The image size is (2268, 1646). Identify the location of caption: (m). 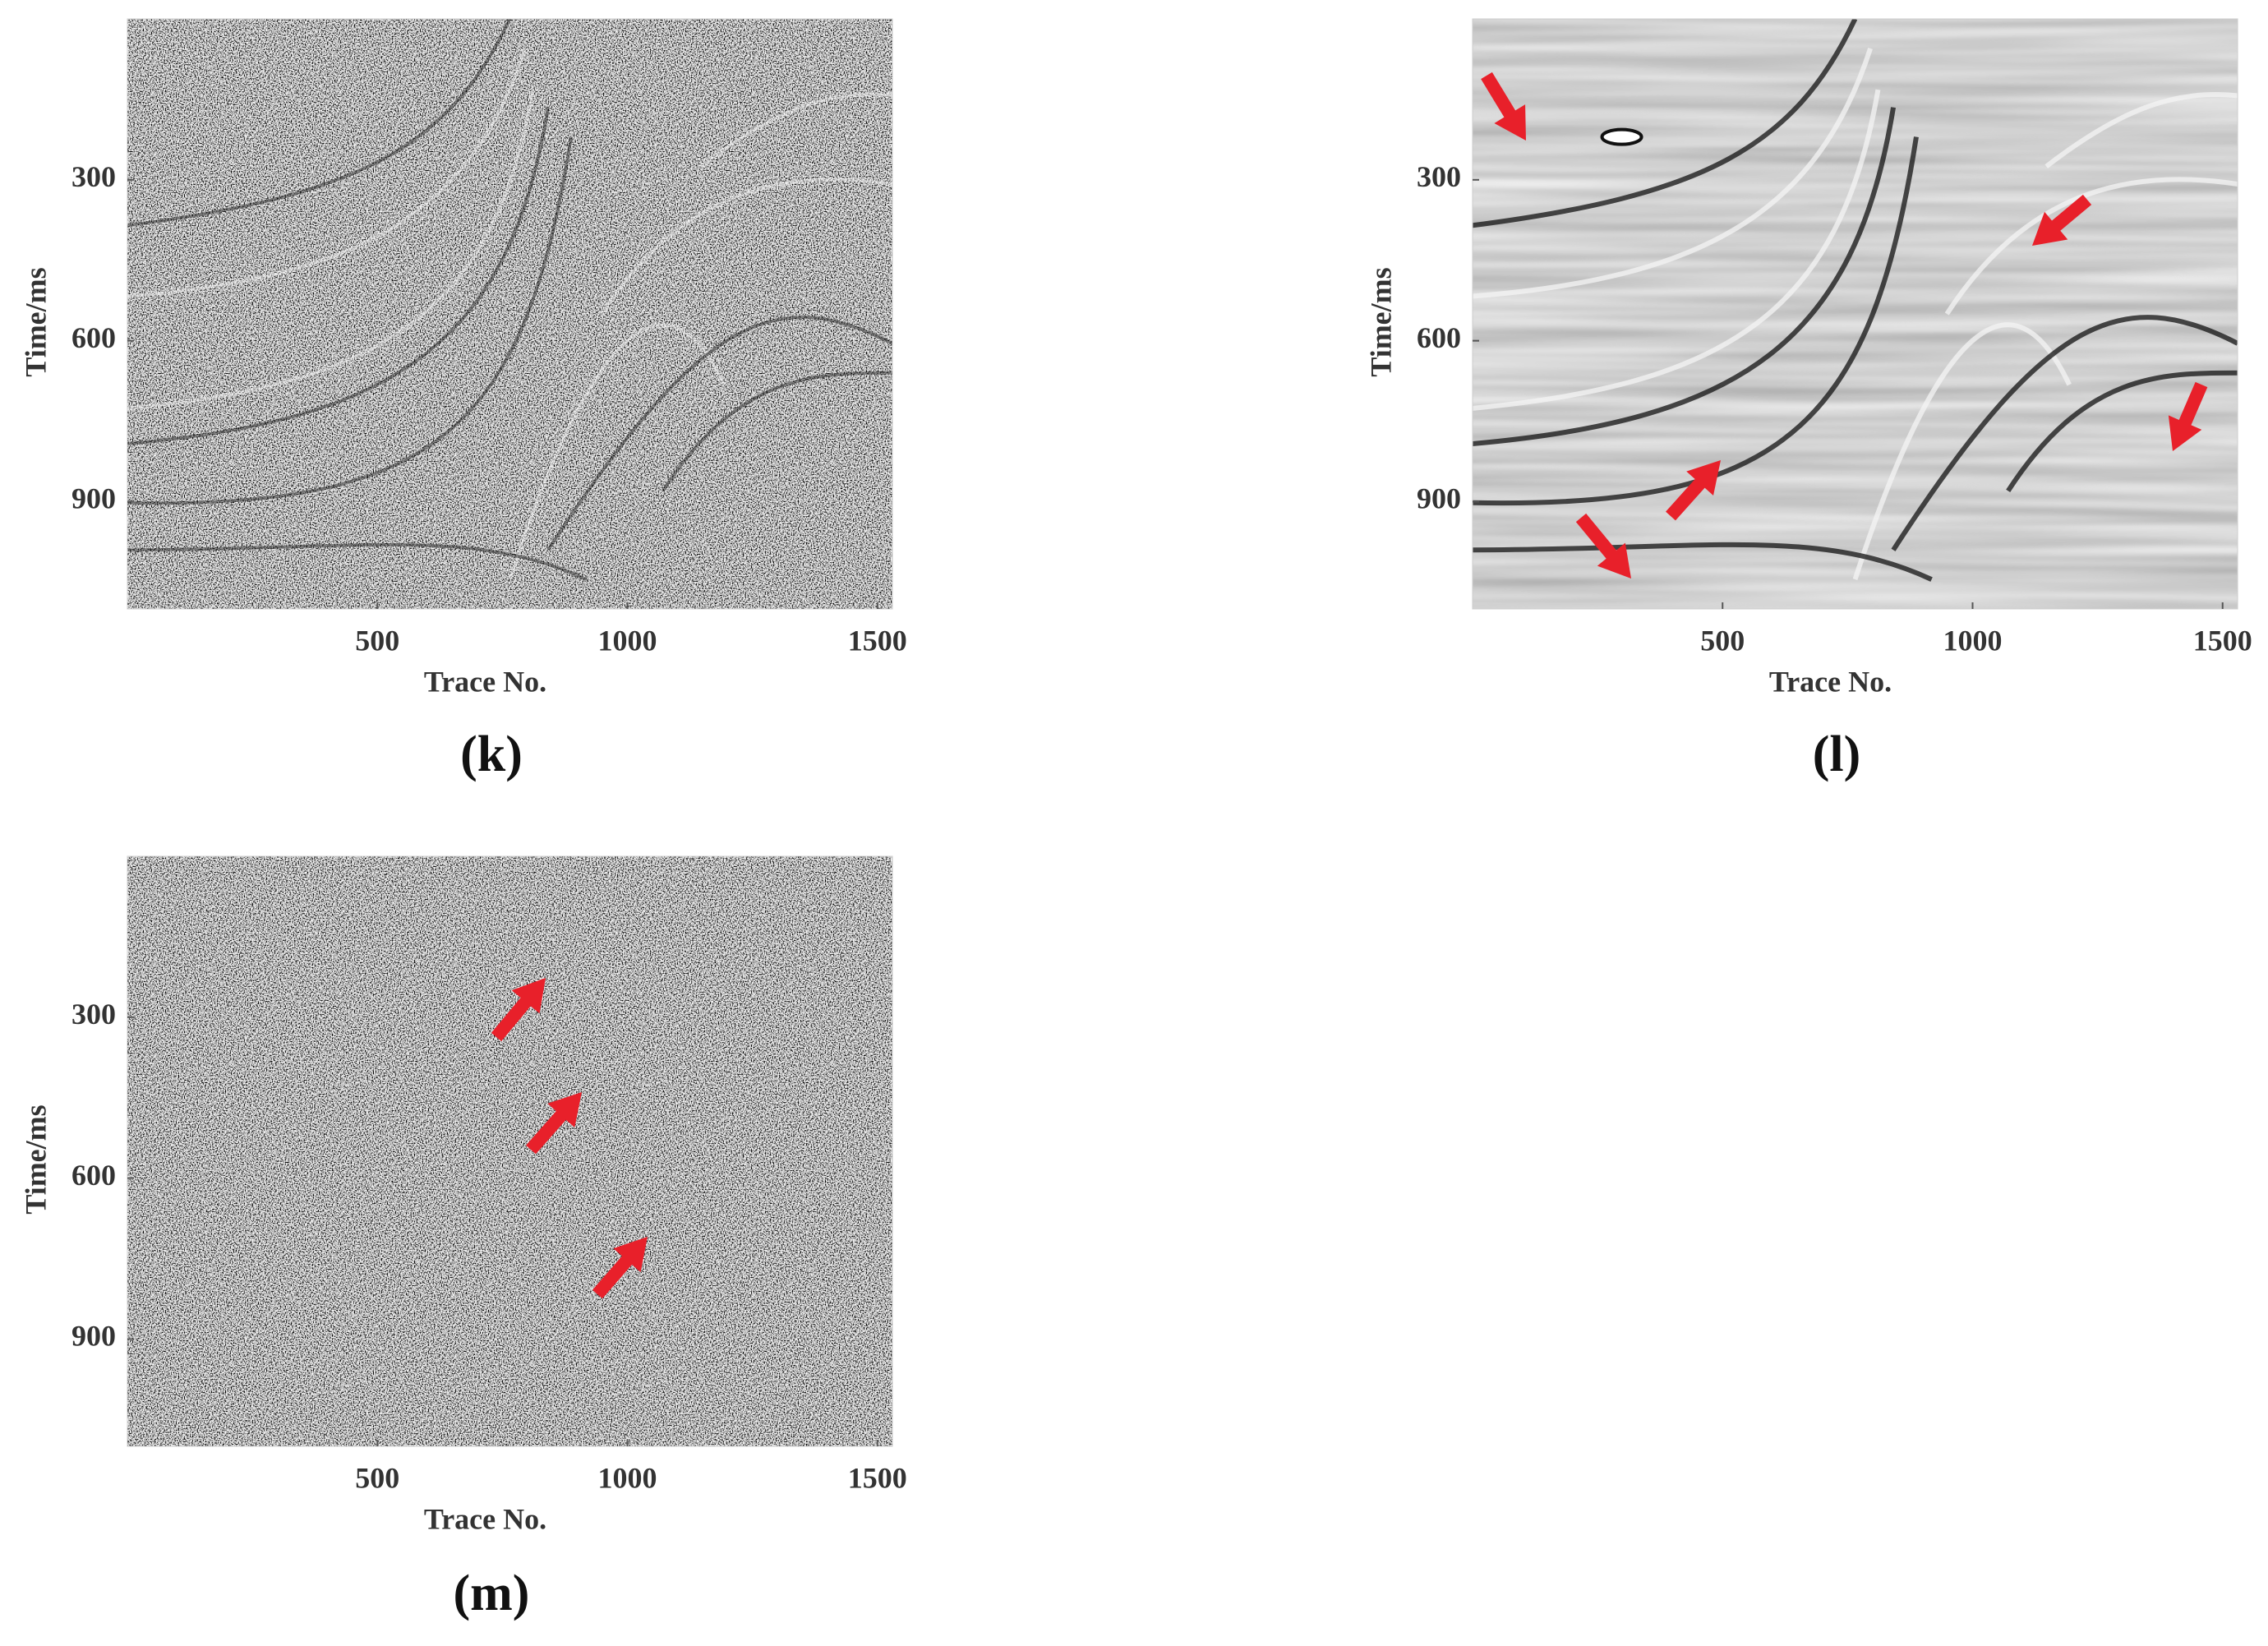
(492, 1593).